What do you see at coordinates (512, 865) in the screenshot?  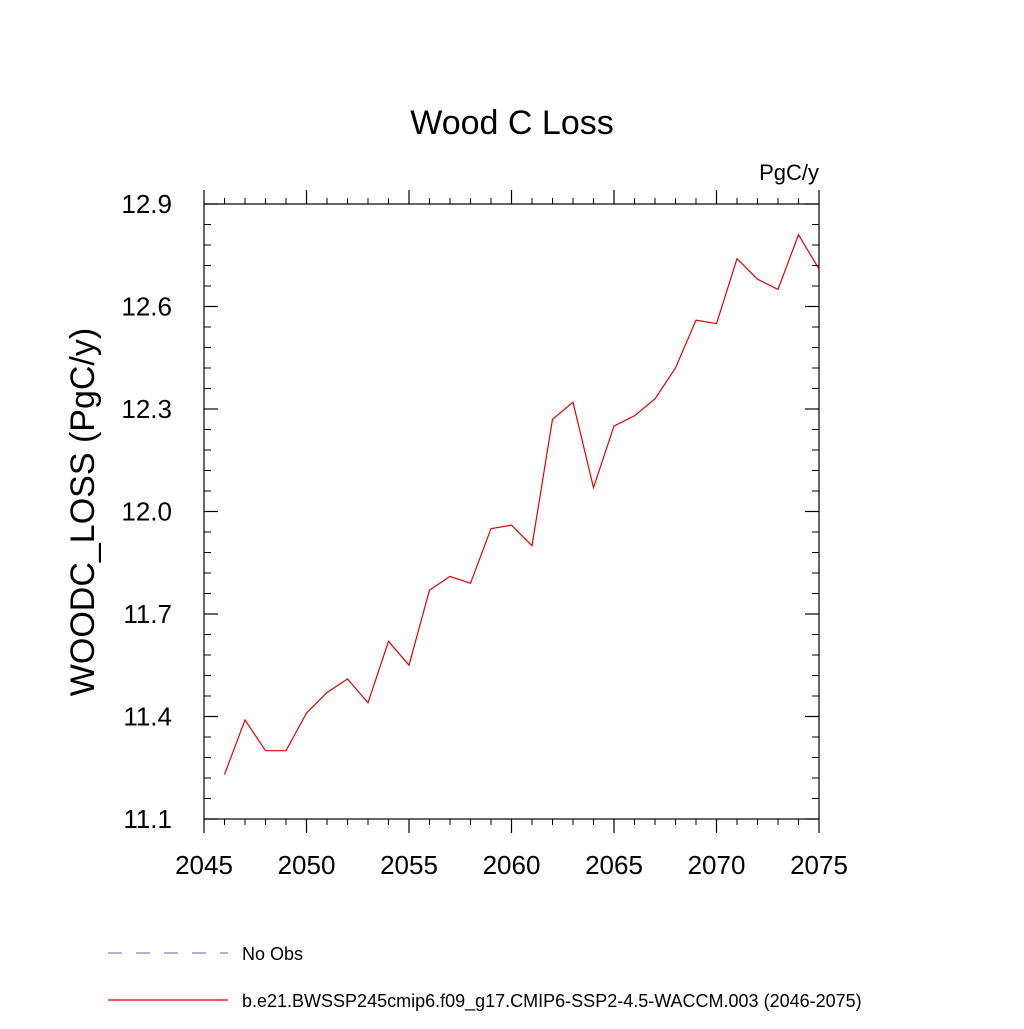 I see `x-tick-label: 2060` at bounding box center [512, 865].